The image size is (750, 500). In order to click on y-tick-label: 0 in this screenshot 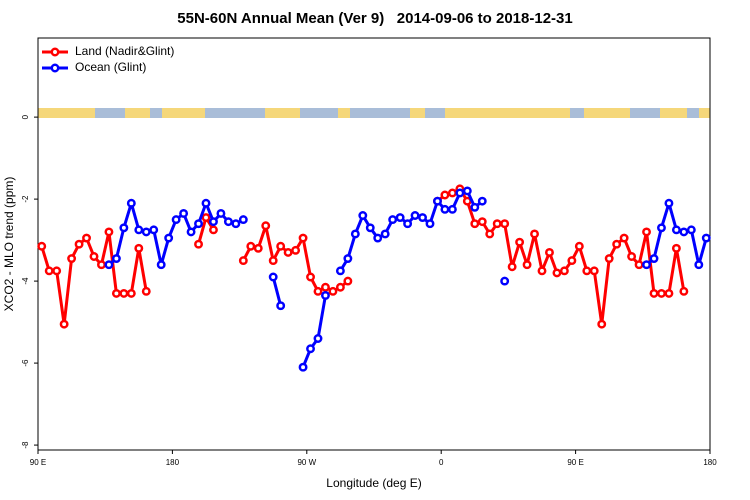, I will do `click(25, 116)`.